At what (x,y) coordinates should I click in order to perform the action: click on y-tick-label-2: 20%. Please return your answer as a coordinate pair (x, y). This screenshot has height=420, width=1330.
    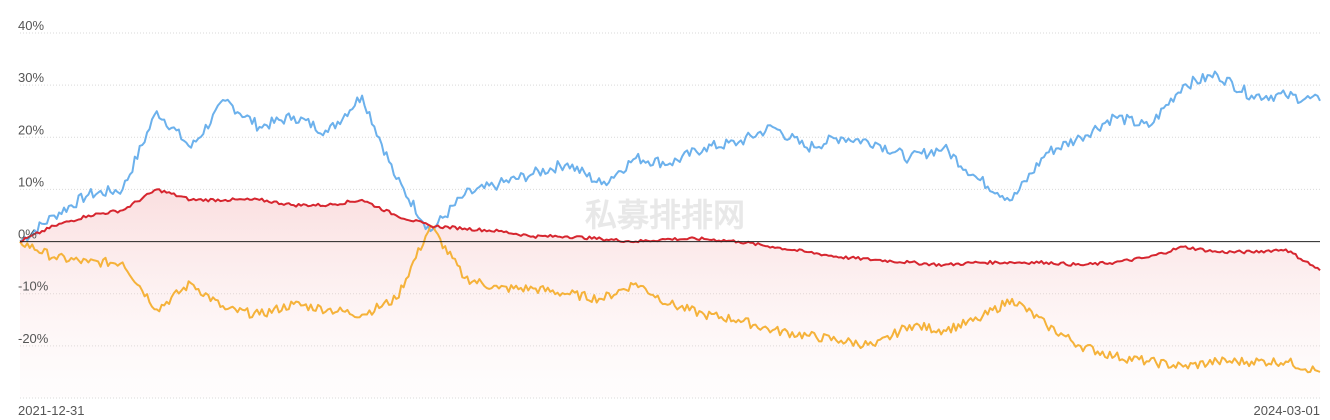
    Looking at the image, I should click on (31, 129).